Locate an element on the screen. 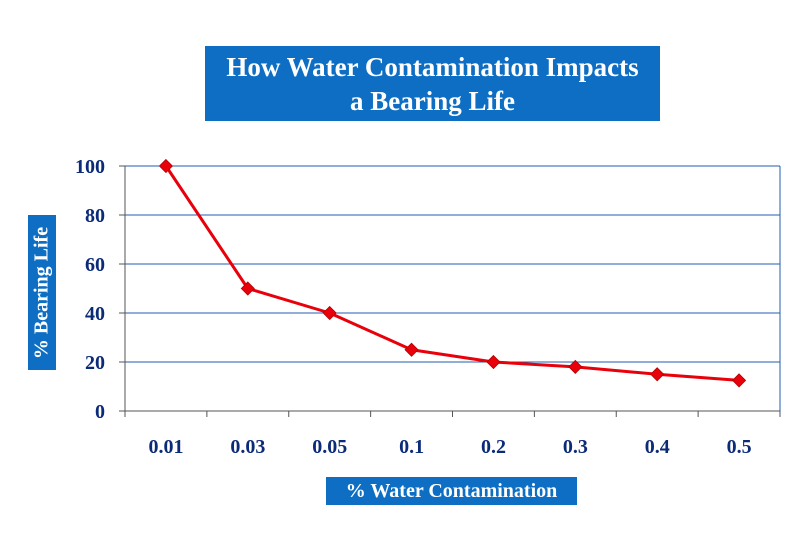  x-tick-label: 0.03 is located at coordinates (247, 447).